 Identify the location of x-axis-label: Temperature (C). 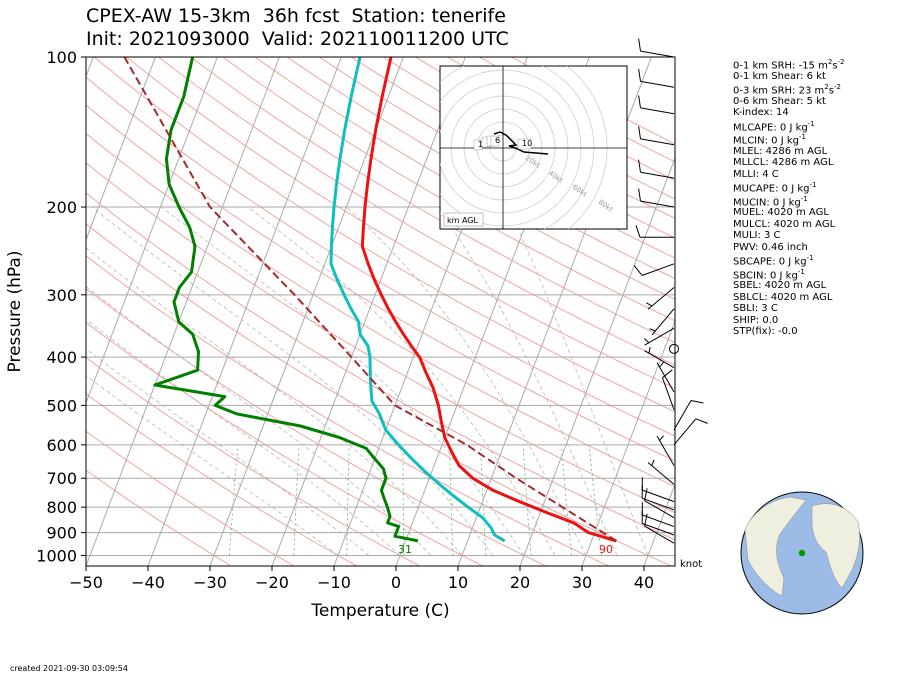
(379, 611).